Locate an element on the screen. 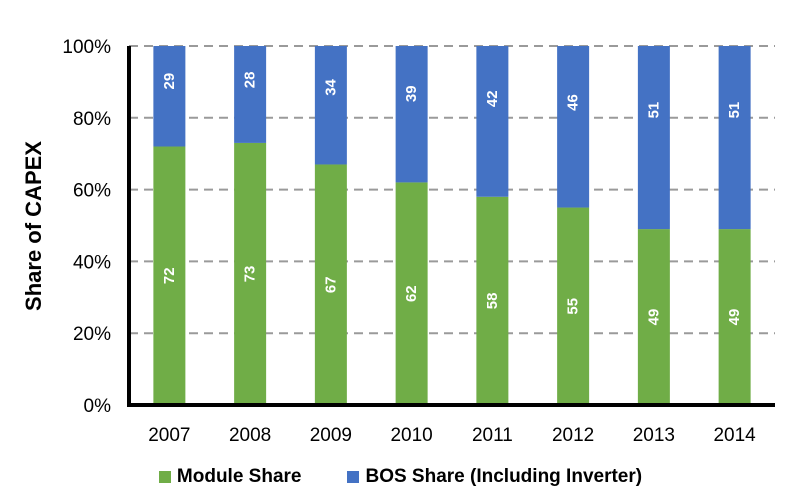 The height and width of the screenshot is (499, 801). y-tick-label: 60% is located at coordinates (92, 191).